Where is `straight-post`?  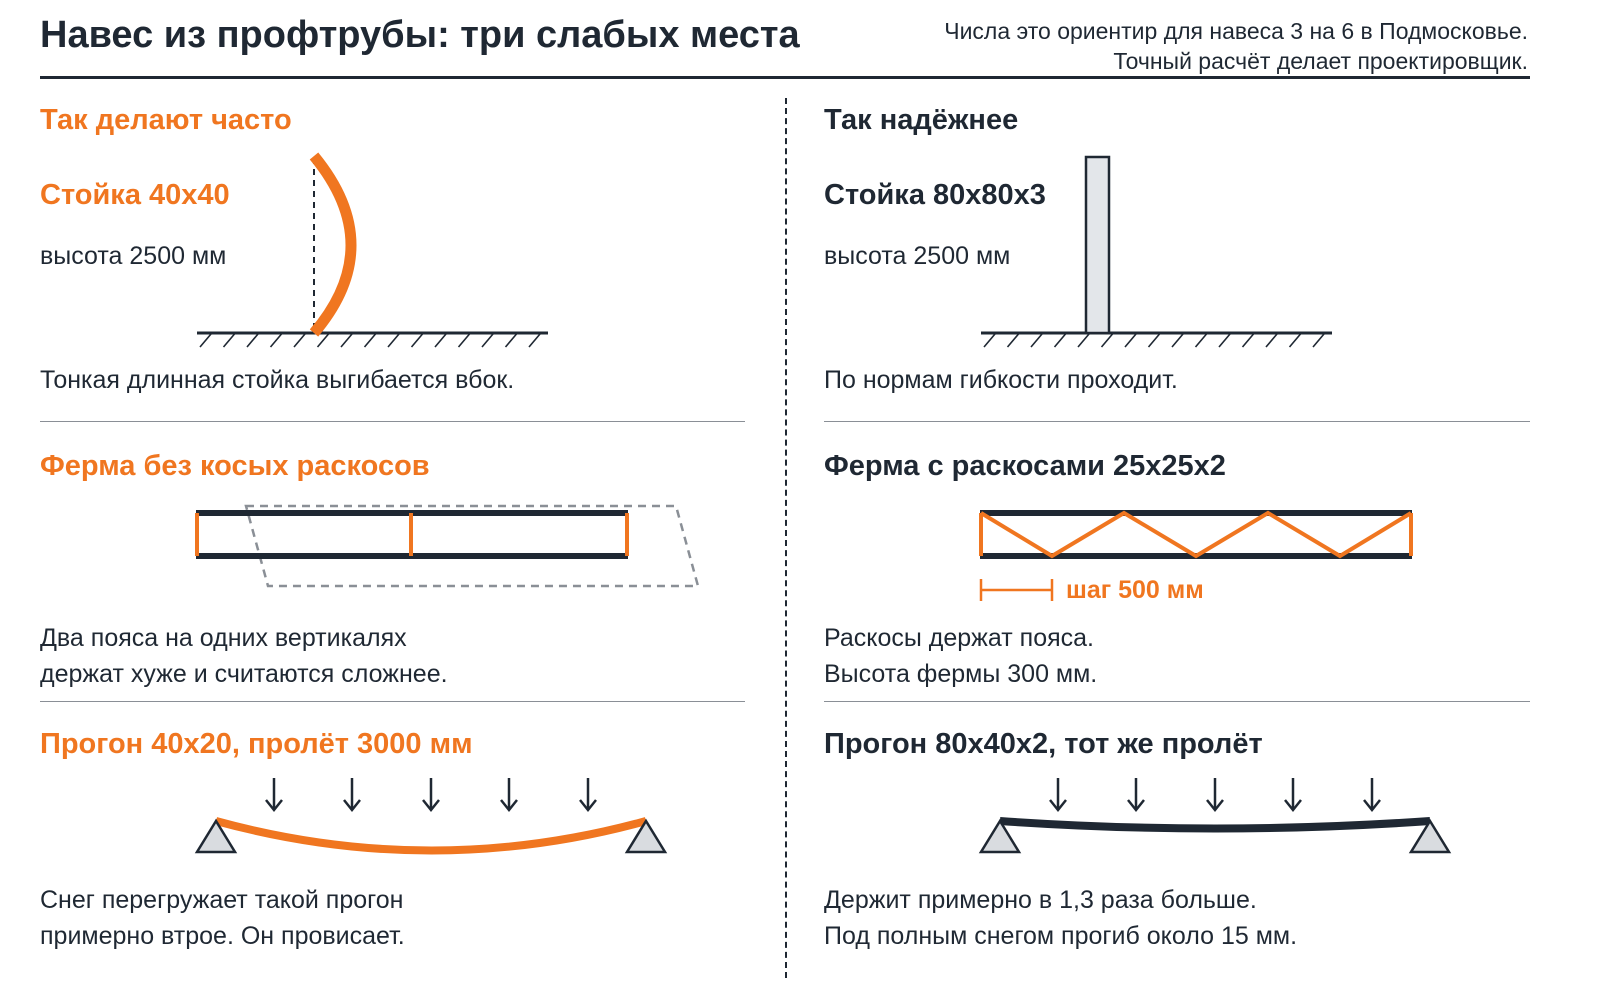
straight-post is located at coordinates (1097, 245).